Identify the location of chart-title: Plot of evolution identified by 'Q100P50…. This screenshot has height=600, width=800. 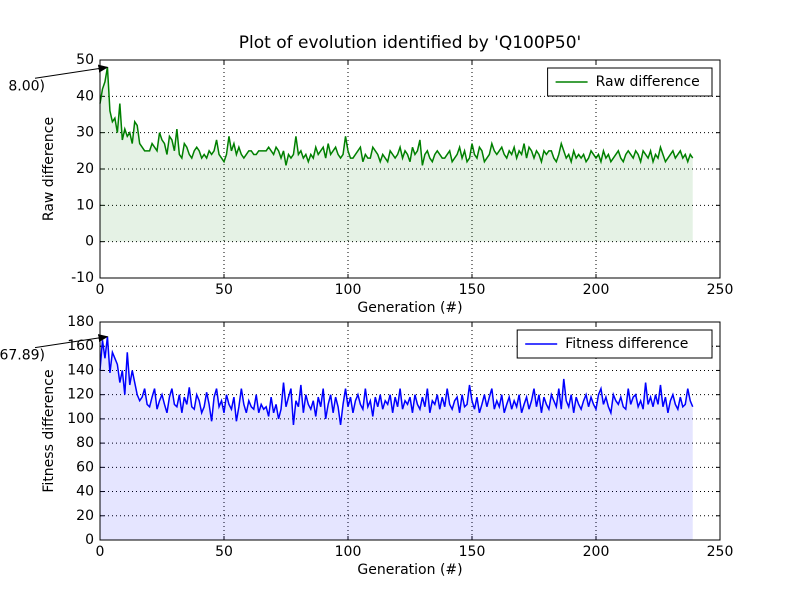
(410, 43).